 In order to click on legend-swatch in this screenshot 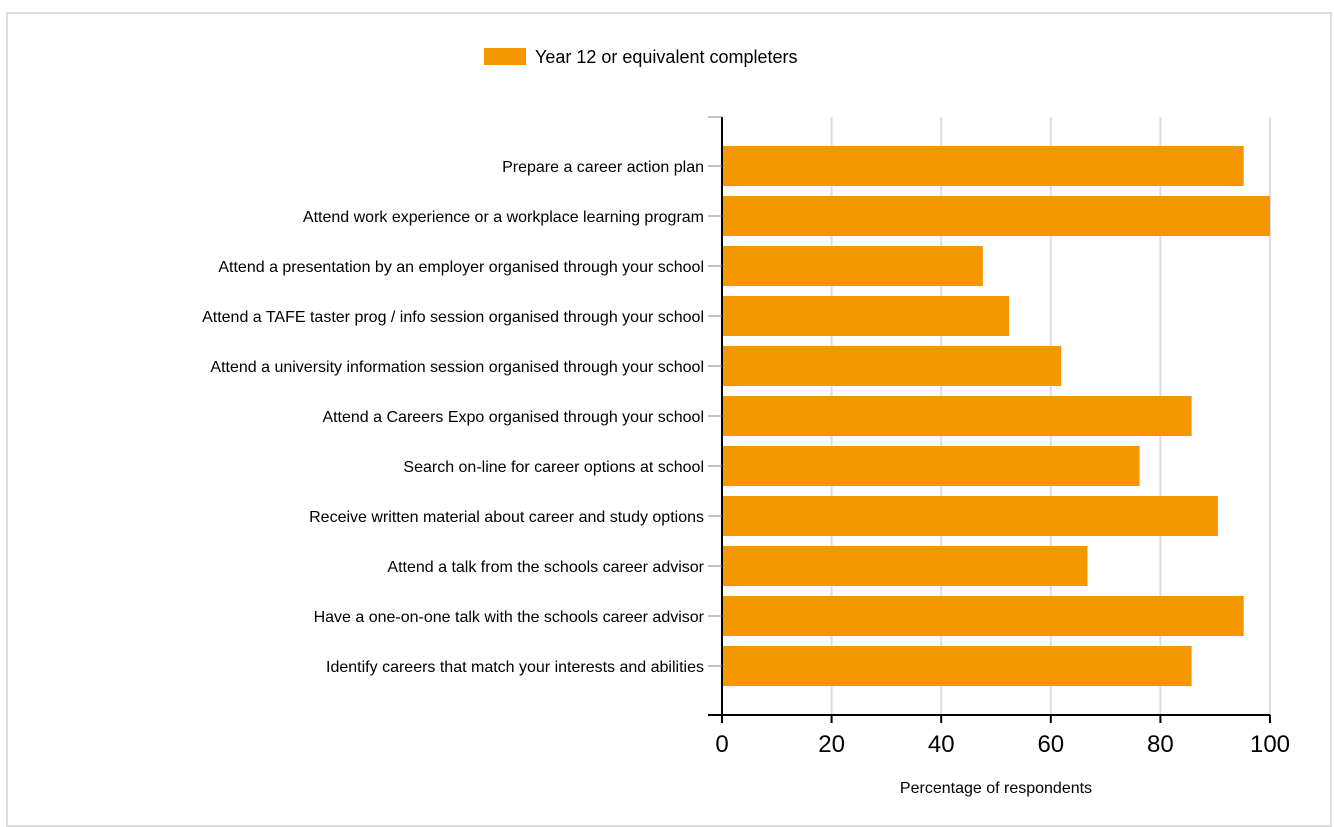, I will do `click(505, 56)`.